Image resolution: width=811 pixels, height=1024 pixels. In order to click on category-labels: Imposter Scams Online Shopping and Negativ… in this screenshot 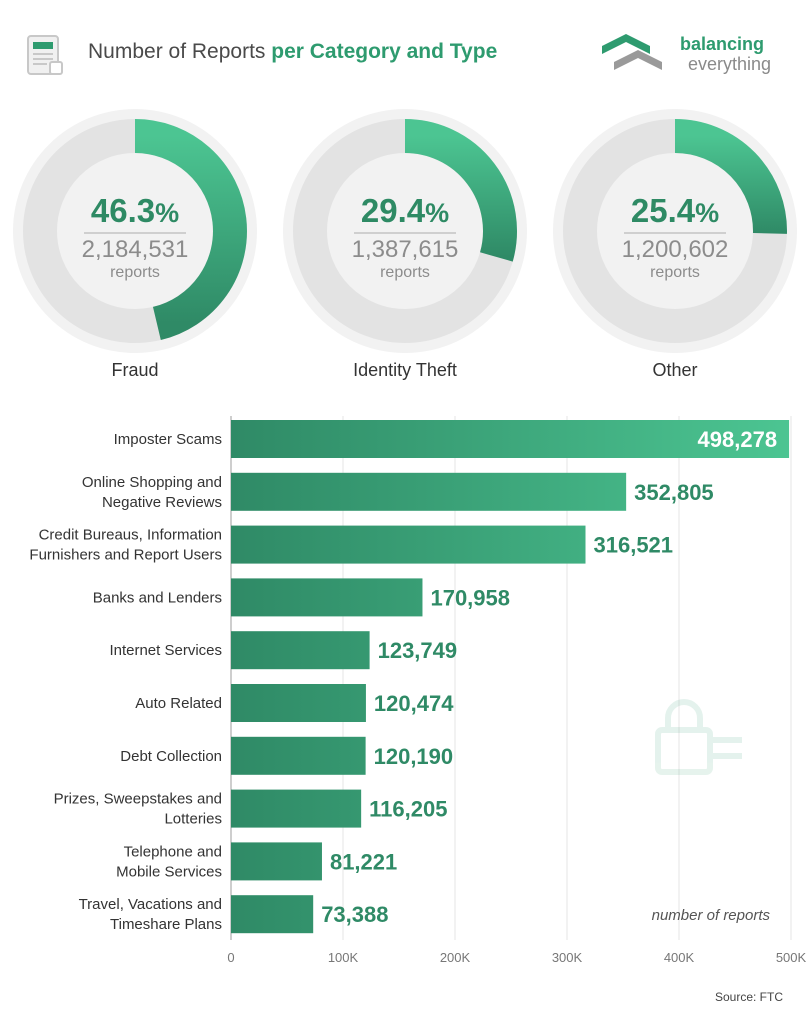, I will do `click(125, 682)`.